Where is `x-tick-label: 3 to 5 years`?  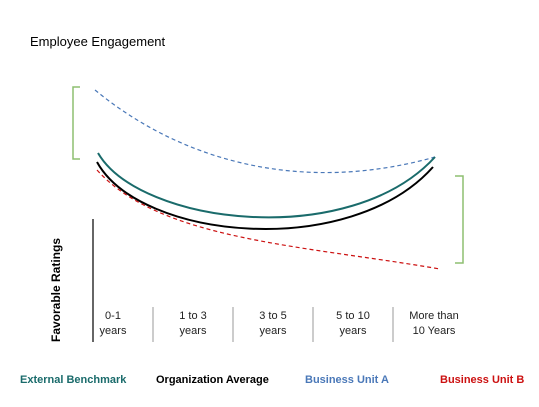
x-tick-label: 3 to 5 years is located at coordinates (273, 323).